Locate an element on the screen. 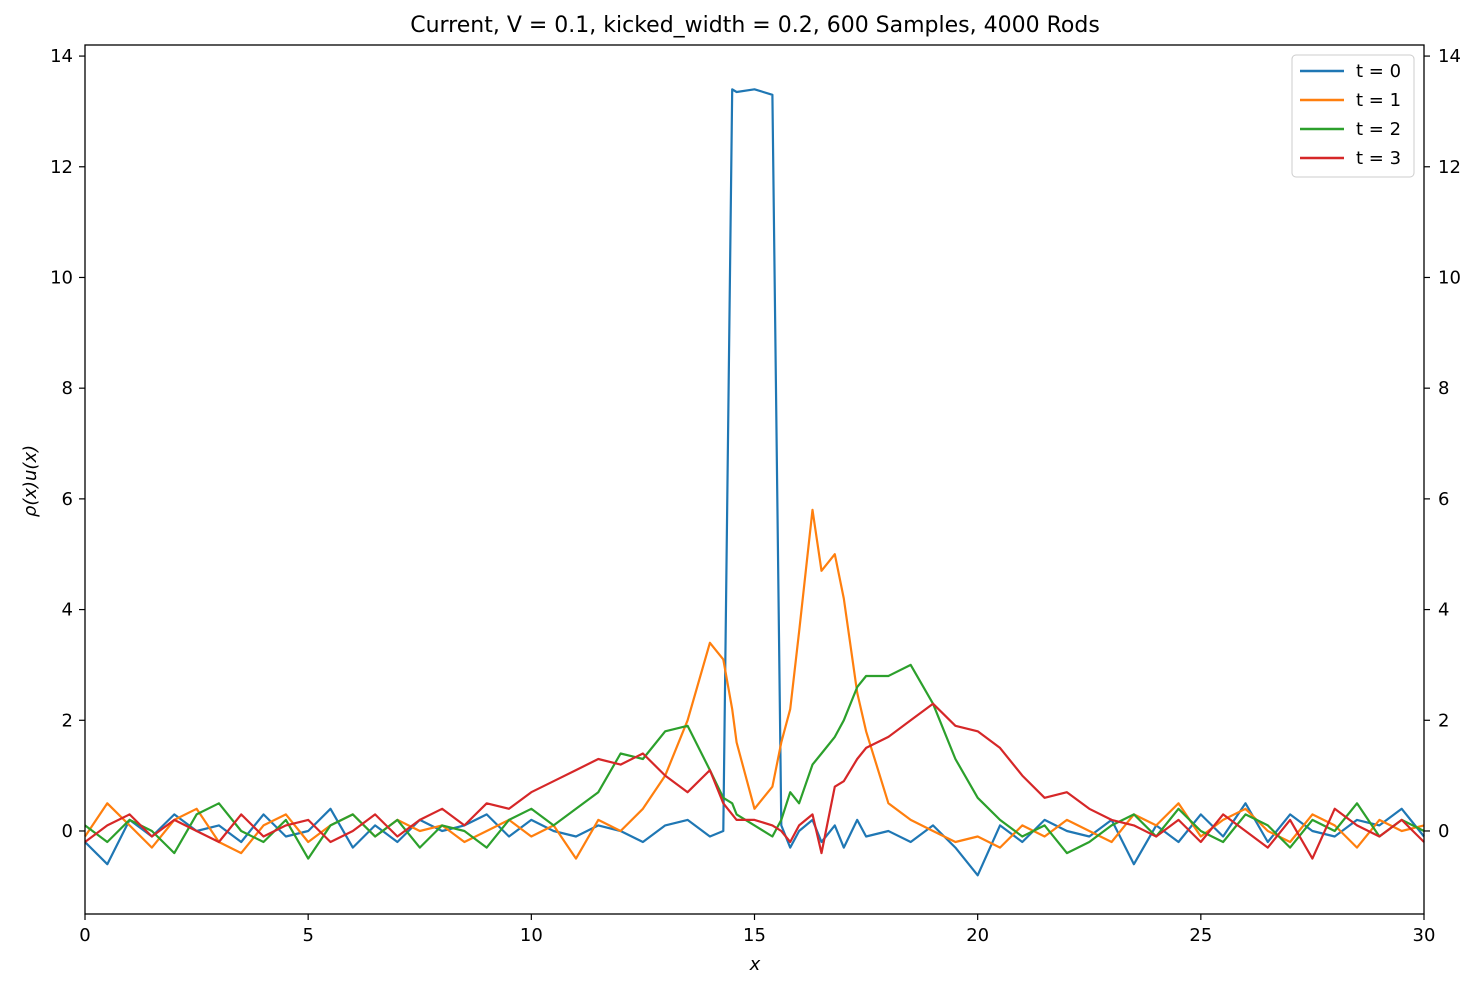 This screenshot has width=1478, height=993. x-axis-label: x is located at coordinates (755, 964).